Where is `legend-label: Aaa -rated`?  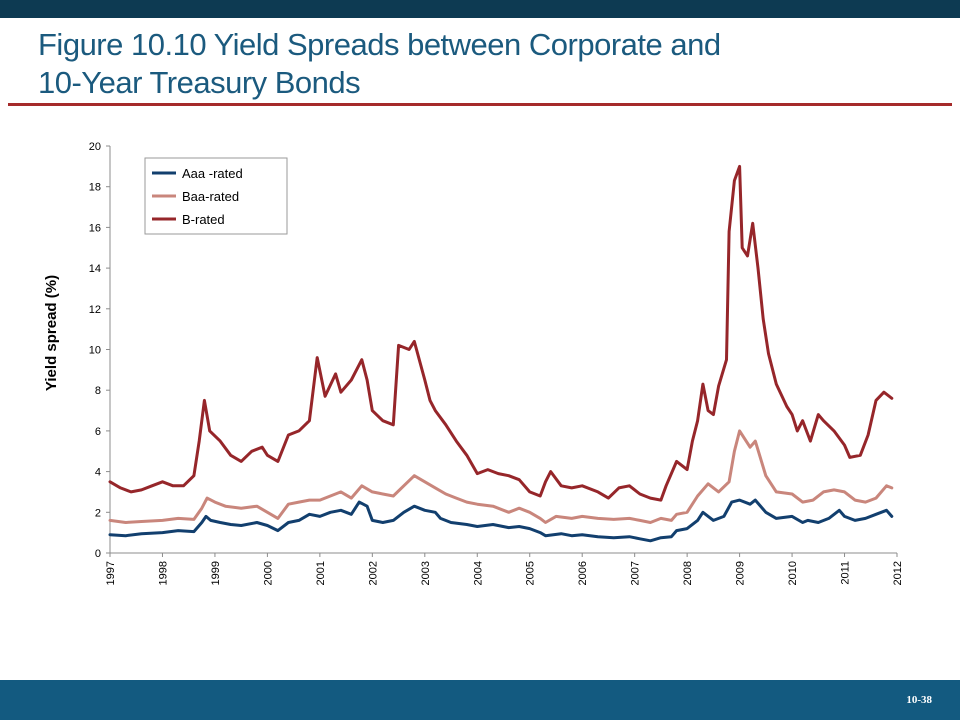
legend-label: Aaa -rated is located at coordinates (212, 173).